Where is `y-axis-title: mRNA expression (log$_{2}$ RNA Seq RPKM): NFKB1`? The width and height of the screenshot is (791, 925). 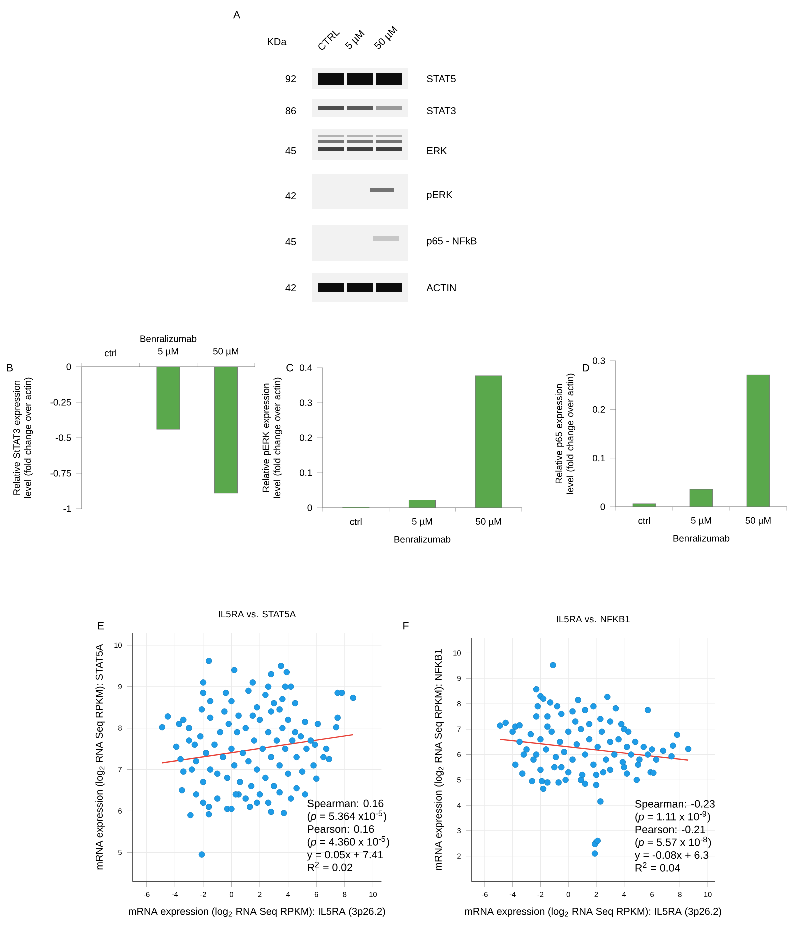
y-axis-title: mRNA expression (log$_{2}$ RNA Seq RPKM): NFKB1 is located at coordinates (439, 759).